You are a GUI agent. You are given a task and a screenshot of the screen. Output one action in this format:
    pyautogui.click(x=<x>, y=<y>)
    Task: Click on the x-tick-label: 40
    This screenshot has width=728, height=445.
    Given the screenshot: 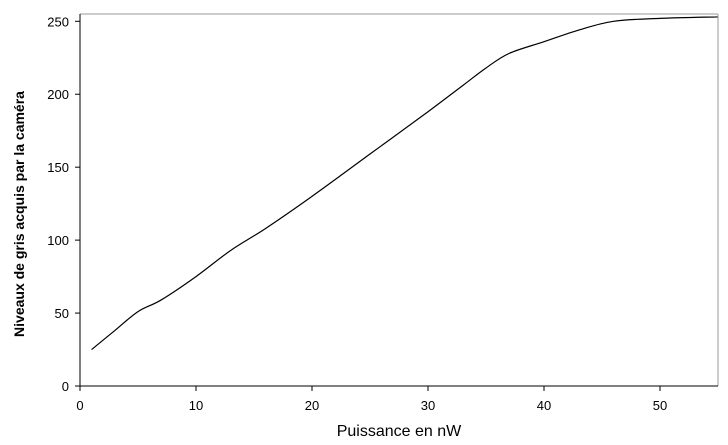 What is the action you would take?
    pyautogui.click(x=544, y=405)
    